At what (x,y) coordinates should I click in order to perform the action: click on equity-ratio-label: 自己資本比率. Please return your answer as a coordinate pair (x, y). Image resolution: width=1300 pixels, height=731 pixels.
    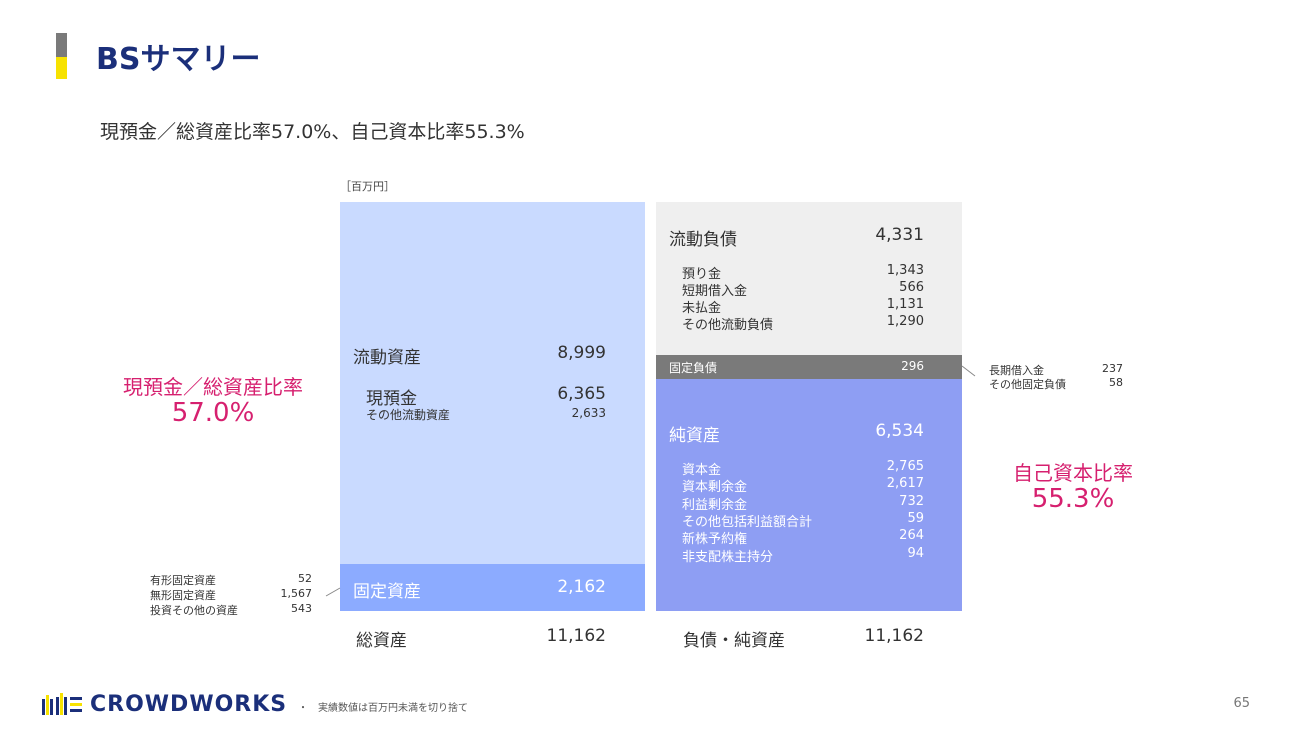
    Looking at the image, I should click on (1073, 473).